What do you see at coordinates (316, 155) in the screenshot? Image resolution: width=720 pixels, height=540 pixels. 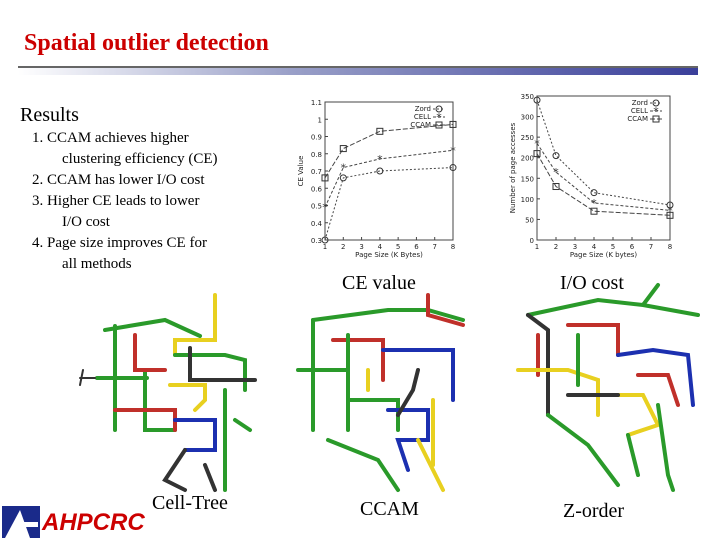 I see `y-tick-label: 0.8` at bounding box center [316, 155].